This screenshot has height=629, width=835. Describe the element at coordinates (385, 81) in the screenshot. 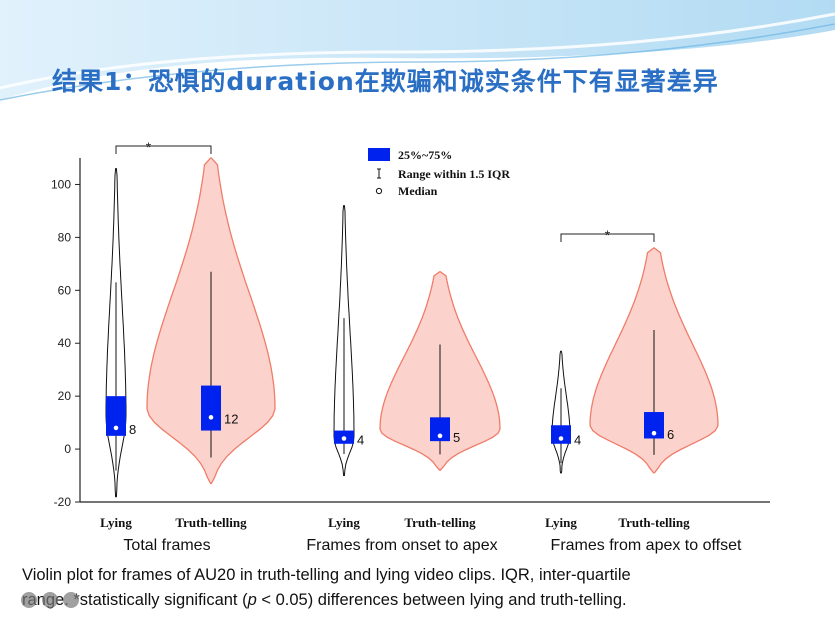

I see `slide-title: 结果1：恐惧的duration在欺骗和诚实条件下有显著差异` at that location.